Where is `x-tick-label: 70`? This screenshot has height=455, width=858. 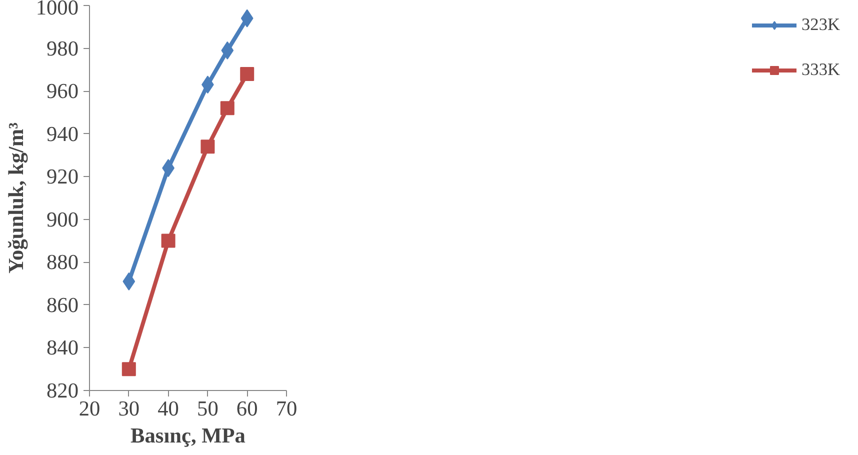
x-tick-label: 70 is located at coordinates (287, 408).